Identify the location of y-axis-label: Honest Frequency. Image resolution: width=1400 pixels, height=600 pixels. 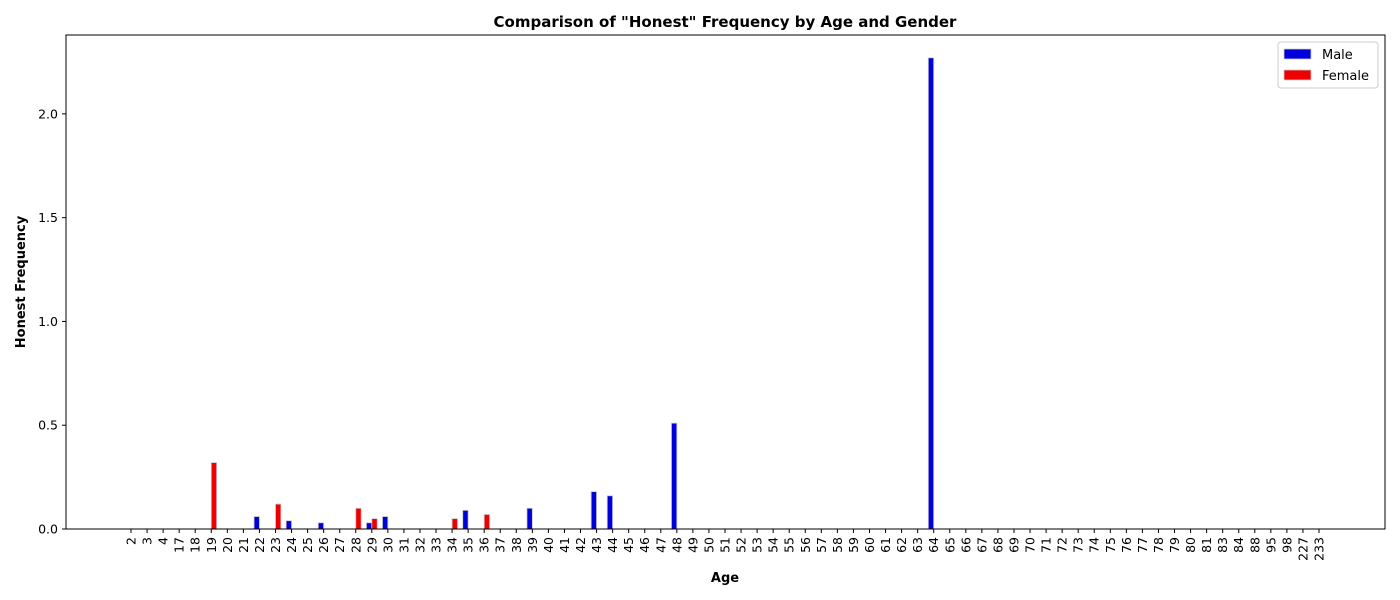
(21, 281).